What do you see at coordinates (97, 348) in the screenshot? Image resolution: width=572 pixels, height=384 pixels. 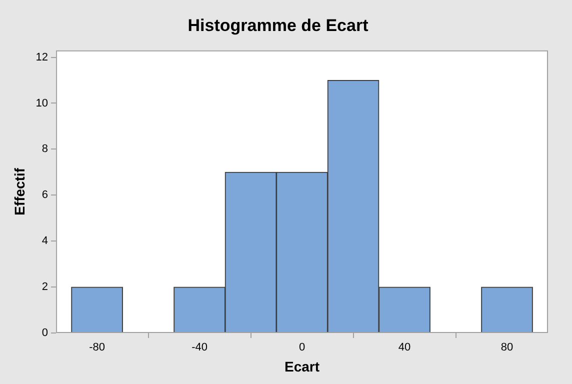 I see `x-tick-label: -80` at bounding box center [97, 348].